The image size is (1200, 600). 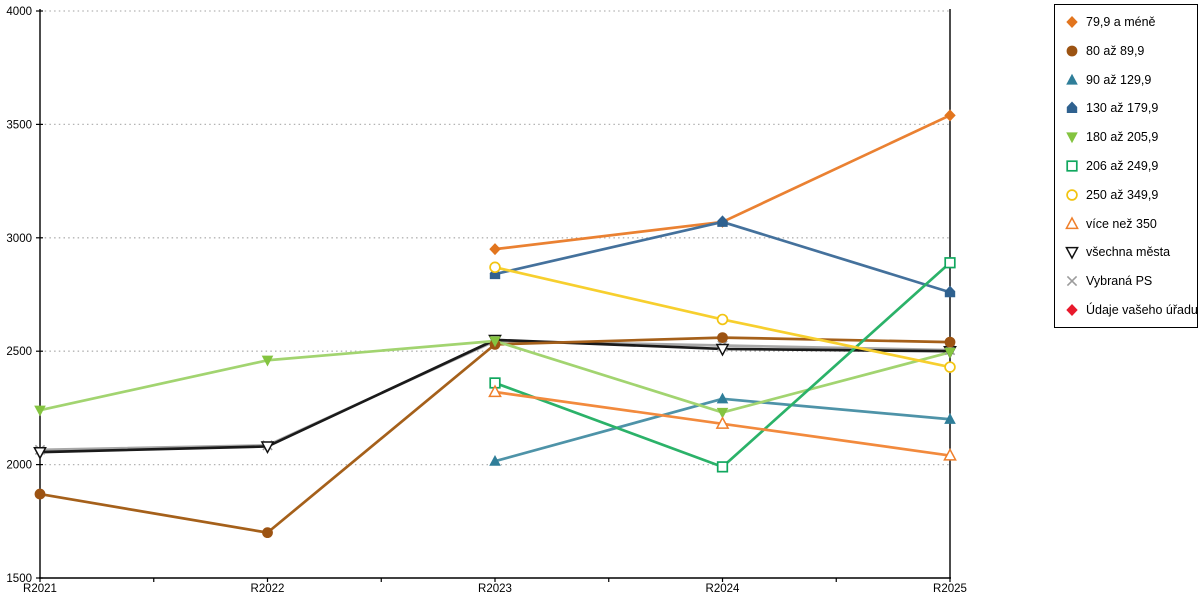 What do you see at coordinates (19, 466) in the screenshot?
I see `y-tick-label: 2000` at bounding box center [19, 466].